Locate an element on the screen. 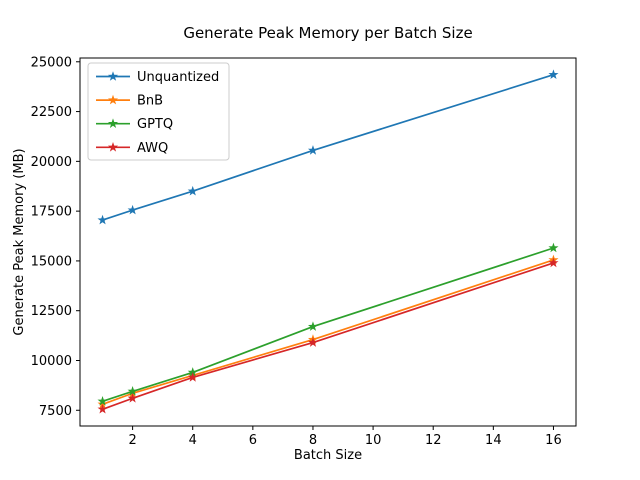 The height and width of the screenshot is (480, 640). legend-label-gptq: GPTQ is located at coordinates (155, 124).